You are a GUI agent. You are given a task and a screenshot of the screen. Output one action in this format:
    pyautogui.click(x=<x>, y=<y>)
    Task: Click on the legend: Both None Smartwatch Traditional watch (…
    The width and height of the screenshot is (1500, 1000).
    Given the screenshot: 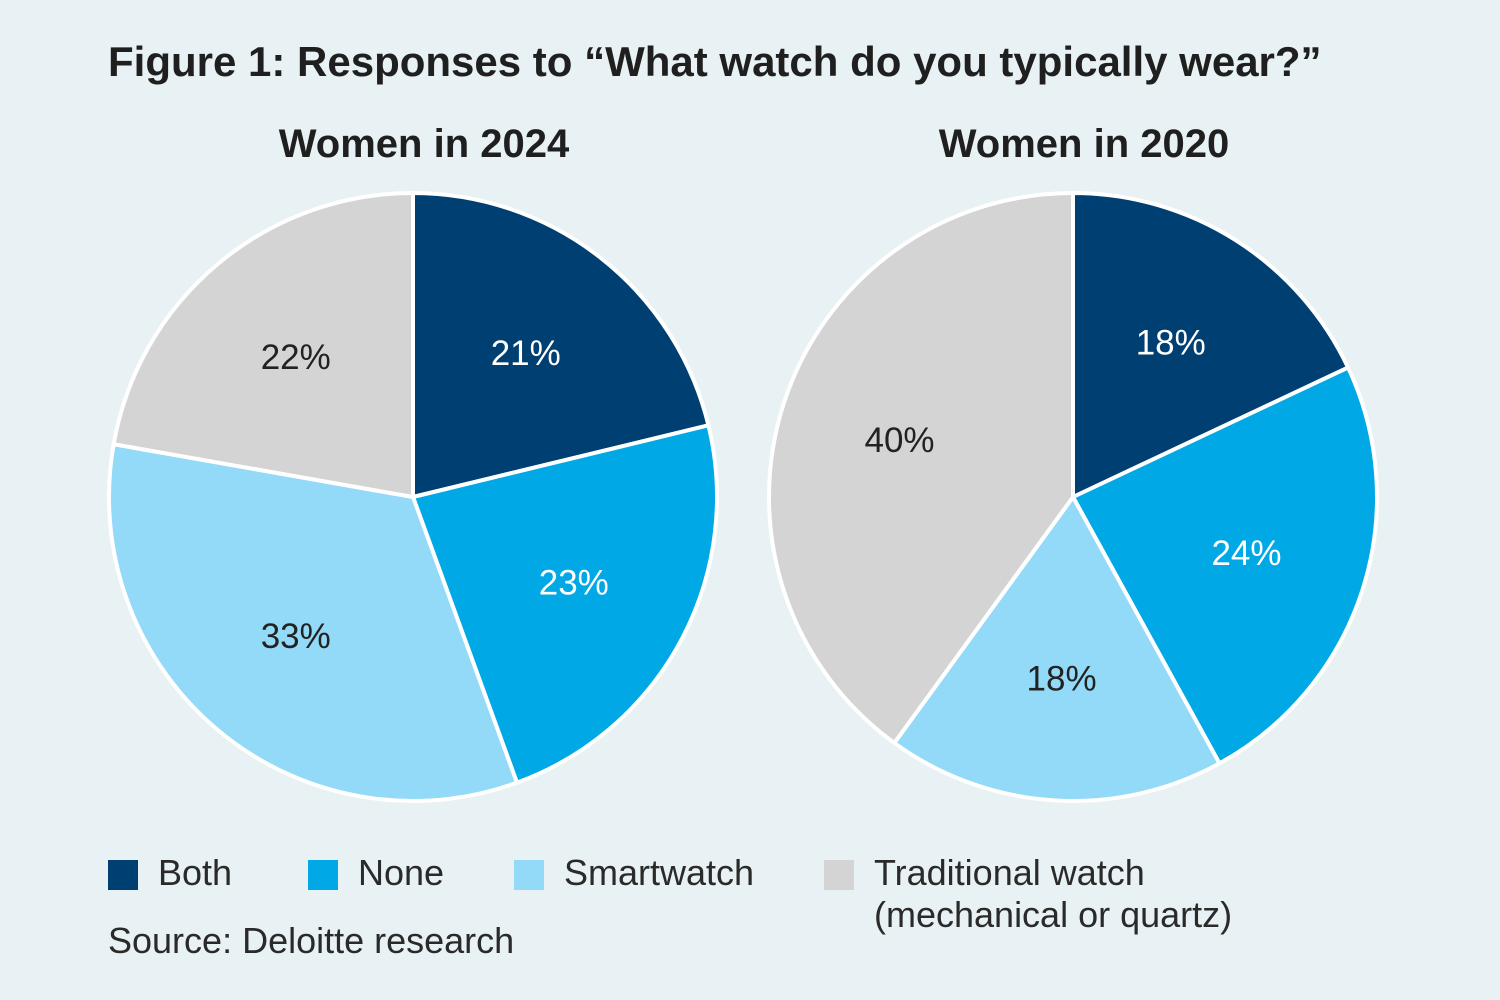 What is the action you would take?
    pyautogui.click(x=750, y=897)
    